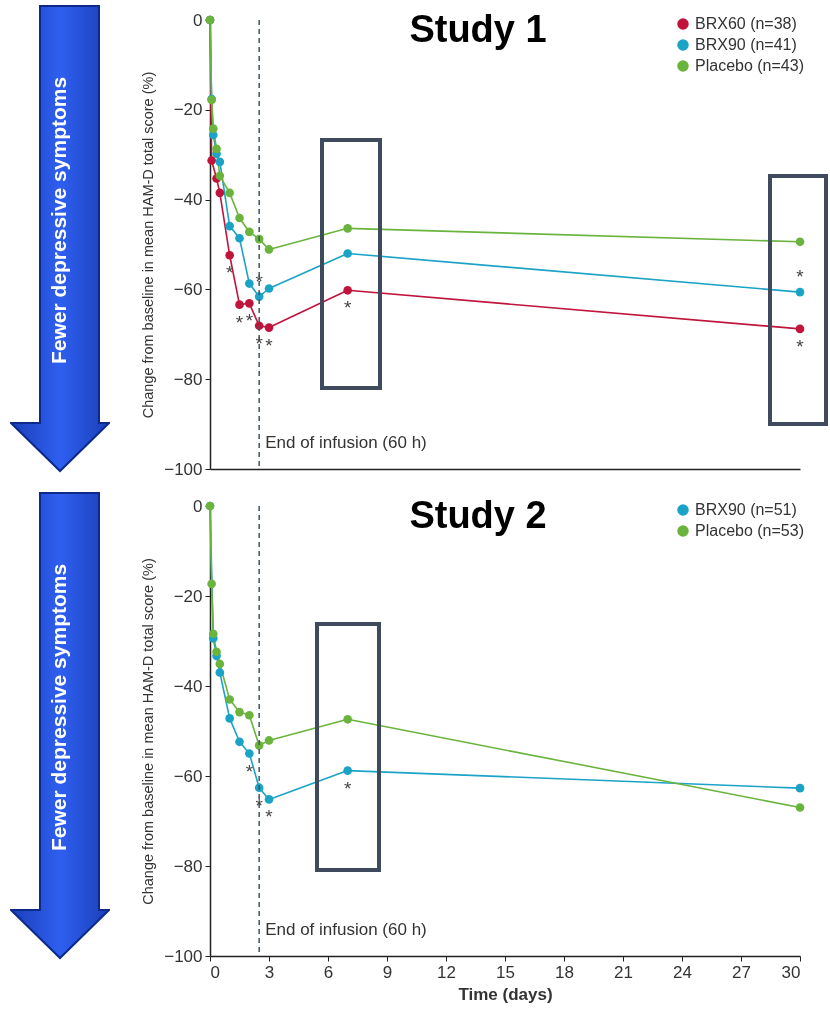  I want to click on x-tick-label: 15, so click(505, 972).